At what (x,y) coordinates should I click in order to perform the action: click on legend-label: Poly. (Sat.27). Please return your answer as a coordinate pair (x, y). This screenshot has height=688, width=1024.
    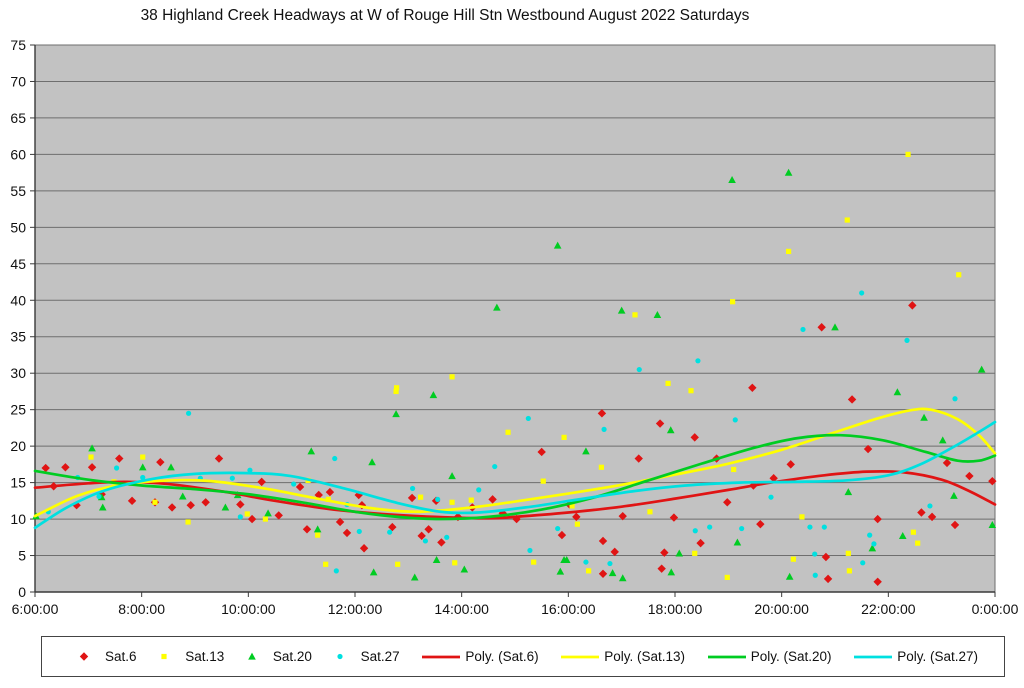
    Looking at the image, I should click on (937, 656).